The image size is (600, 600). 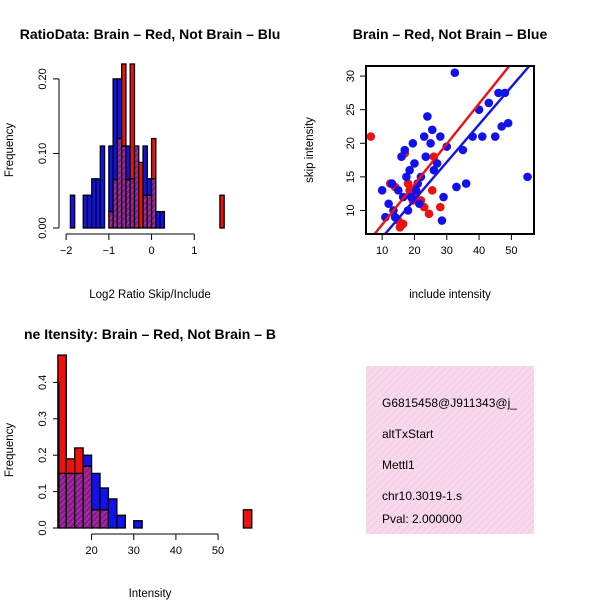 What do you see at coordinates (422, 519) in the screenshot?
I see `info-pval: Pval: 2.000000` at bounding box center [422, 519].